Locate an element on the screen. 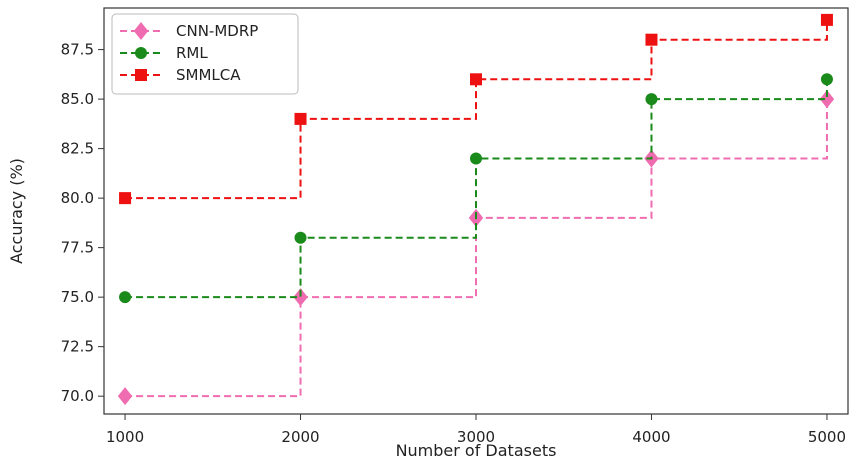 This screenshot has height=459, width=856. x-axis-label: Number of Datasets is located at coordinates (476, 450).